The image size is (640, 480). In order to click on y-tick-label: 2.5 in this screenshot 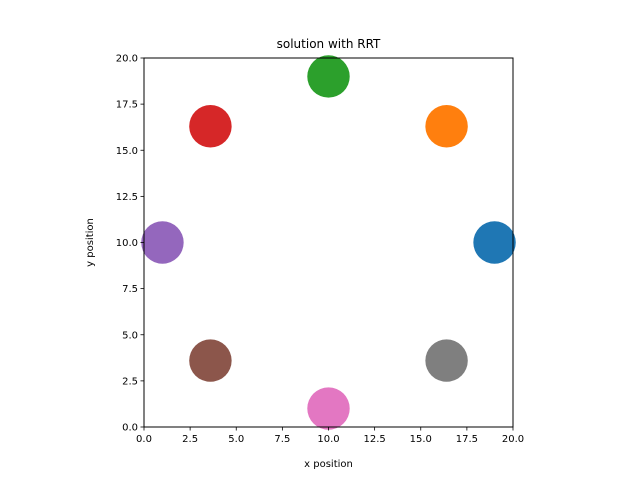, I will do `click(130, 381)`.